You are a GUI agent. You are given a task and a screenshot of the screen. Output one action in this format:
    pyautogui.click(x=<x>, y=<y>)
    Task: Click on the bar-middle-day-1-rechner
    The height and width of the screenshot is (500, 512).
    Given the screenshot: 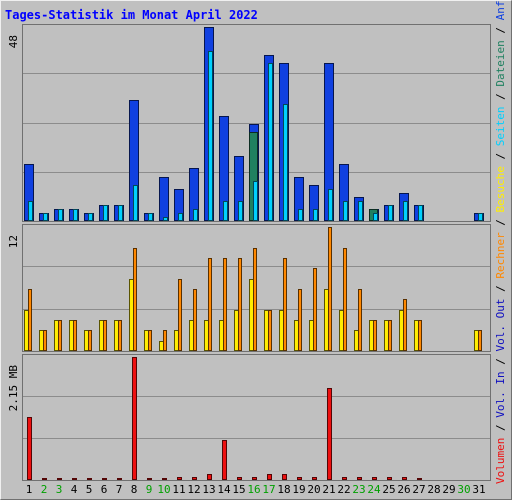 What is the action you would take?
    pyautogui.click(x=30, y=320)
    